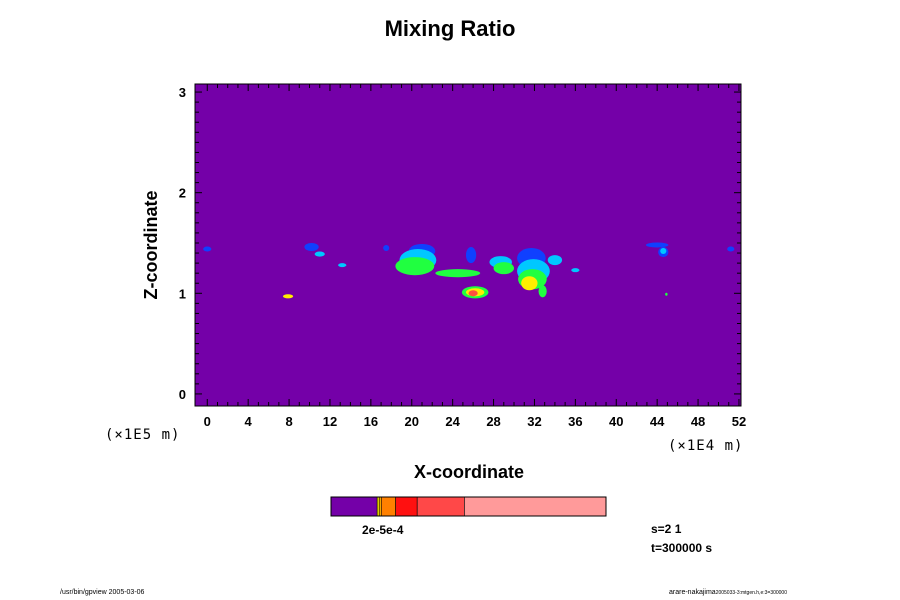  I want to click on x-tick-label: 52, so click(739, 421).